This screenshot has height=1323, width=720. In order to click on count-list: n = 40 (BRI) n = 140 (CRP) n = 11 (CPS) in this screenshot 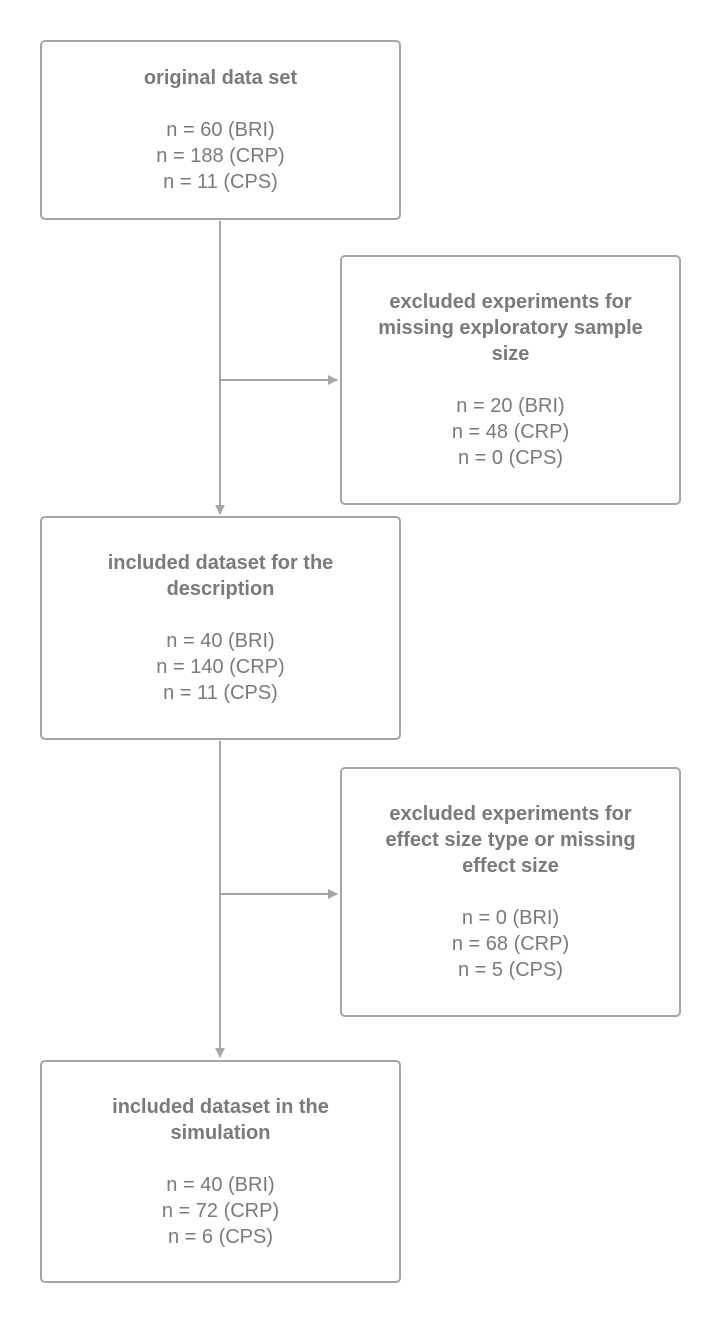, I will do `click(220, 667)`.